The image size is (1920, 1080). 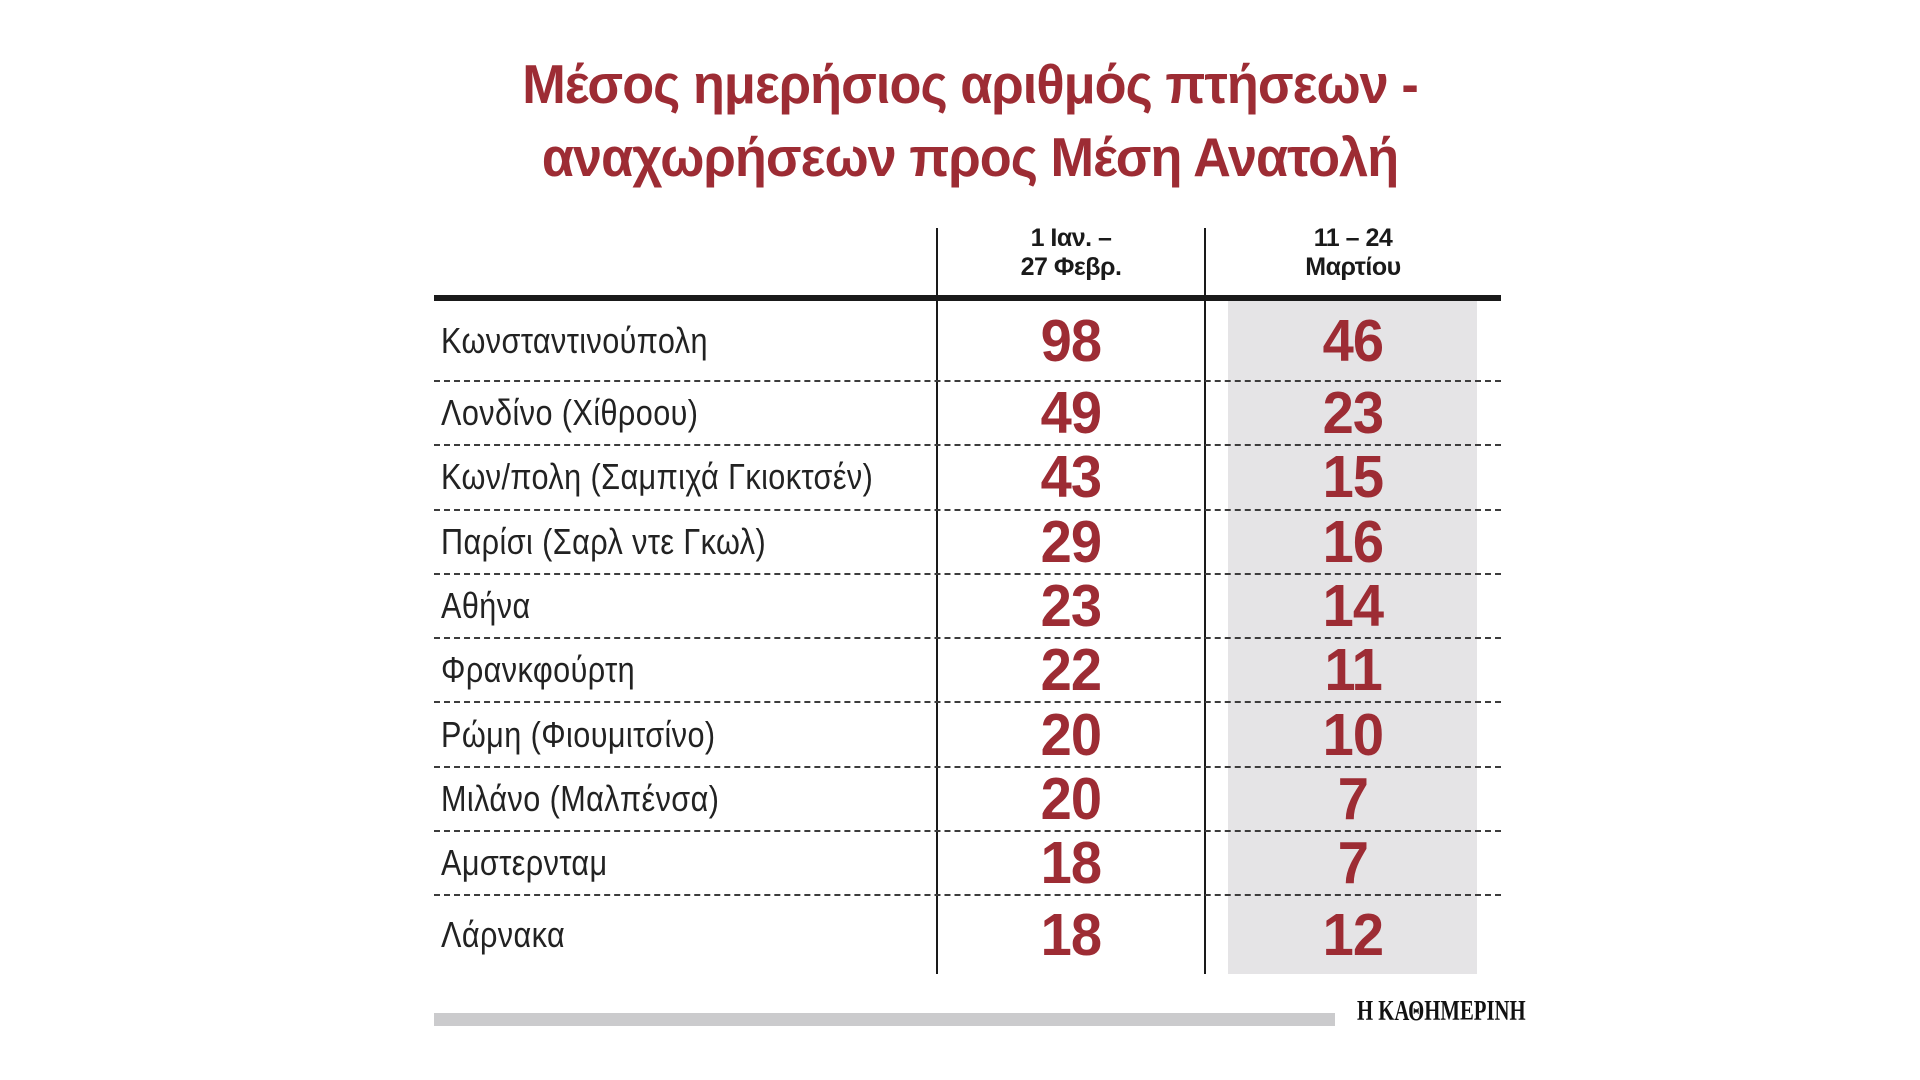 I want to click on city-label: Αθήνα, so click(x=486, y=606).